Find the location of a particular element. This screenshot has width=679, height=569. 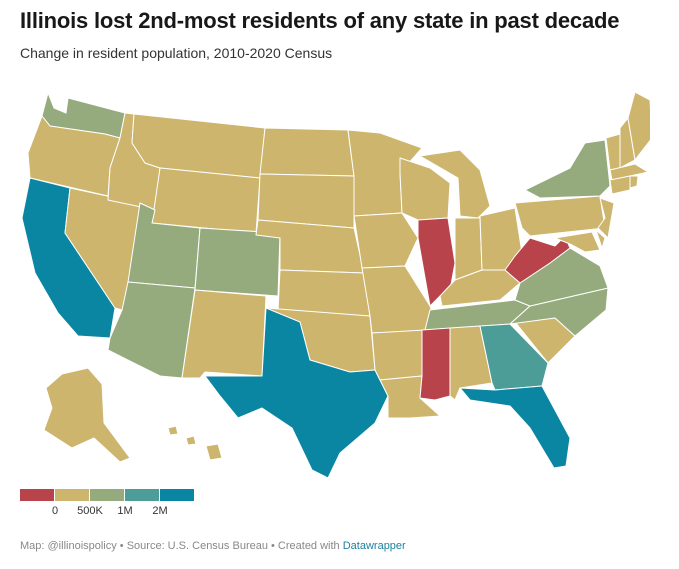

state-iowa is located at coordinates (386, 240).